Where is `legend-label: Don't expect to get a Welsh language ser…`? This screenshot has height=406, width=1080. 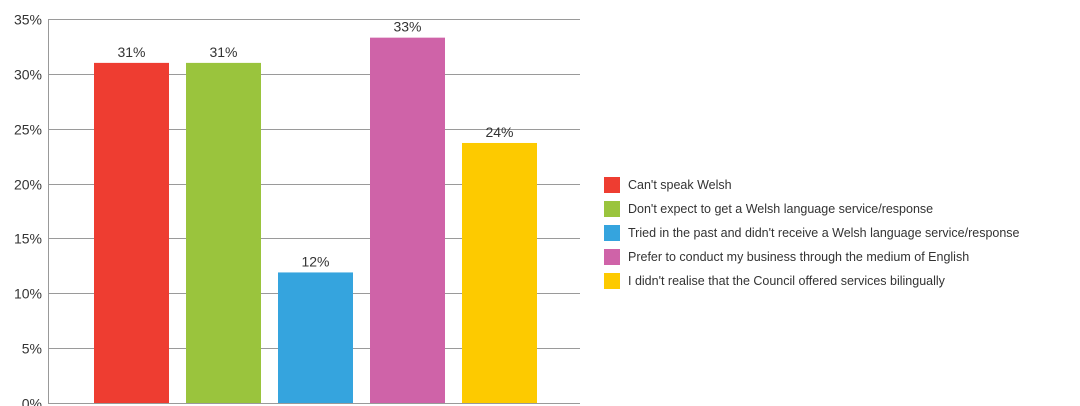 legend-label: Don't expect to get a Welsh language ser… is located at coordinates (781, 209).